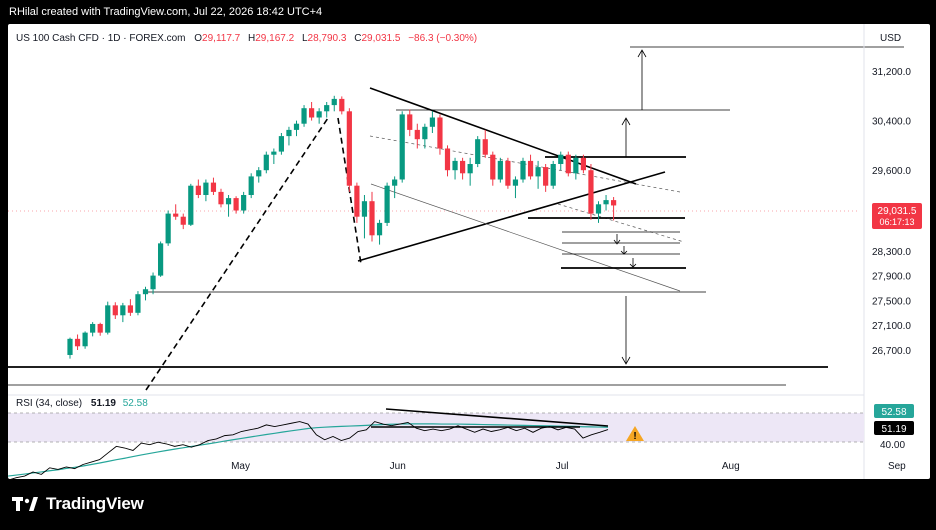 The height and width of the screenshot is (530, 936). I want to click on svg-text: 06:17:13, so click(896, 222).